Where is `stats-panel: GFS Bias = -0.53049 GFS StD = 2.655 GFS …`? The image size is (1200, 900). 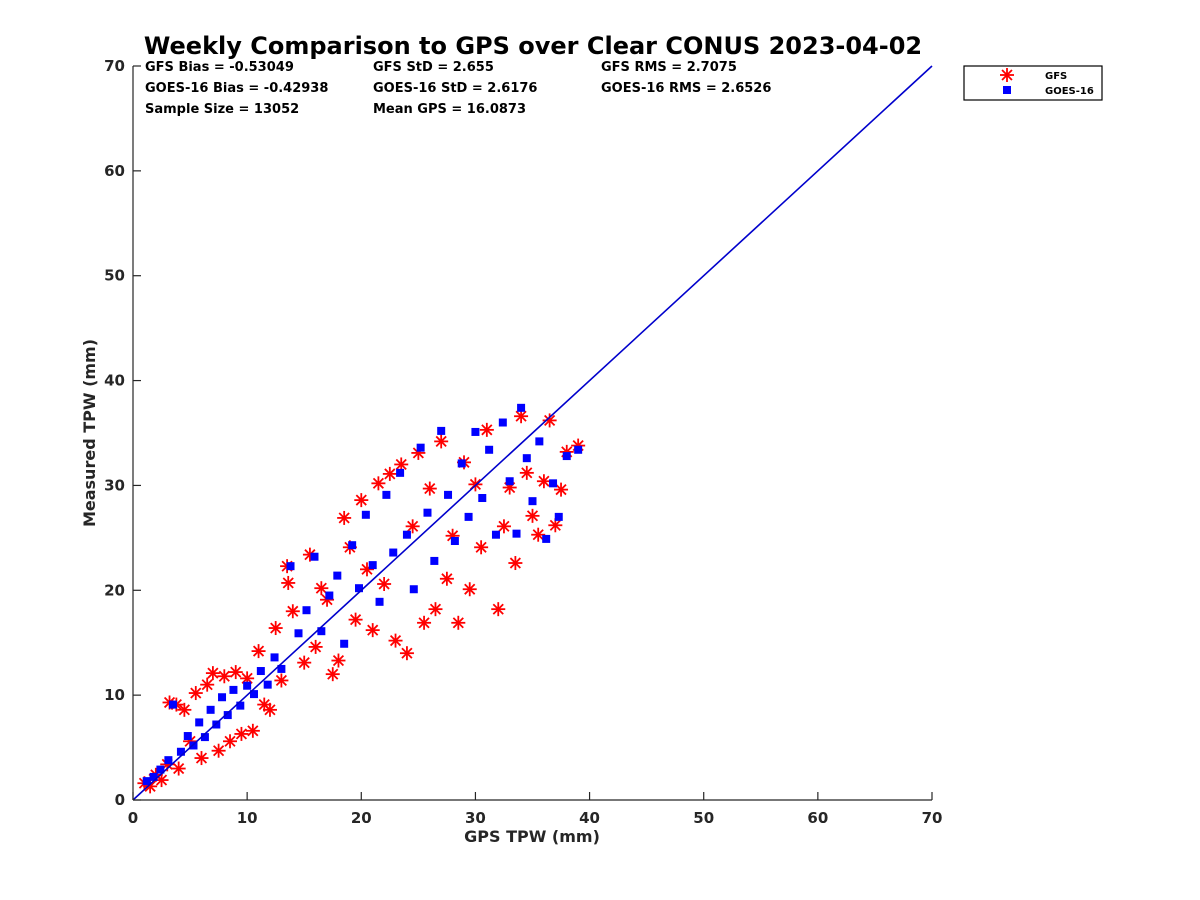
stats-panel: GFS Bias = -0.53049 GFS StD = 2.655 GFS … is located at coordinates (458, 88).